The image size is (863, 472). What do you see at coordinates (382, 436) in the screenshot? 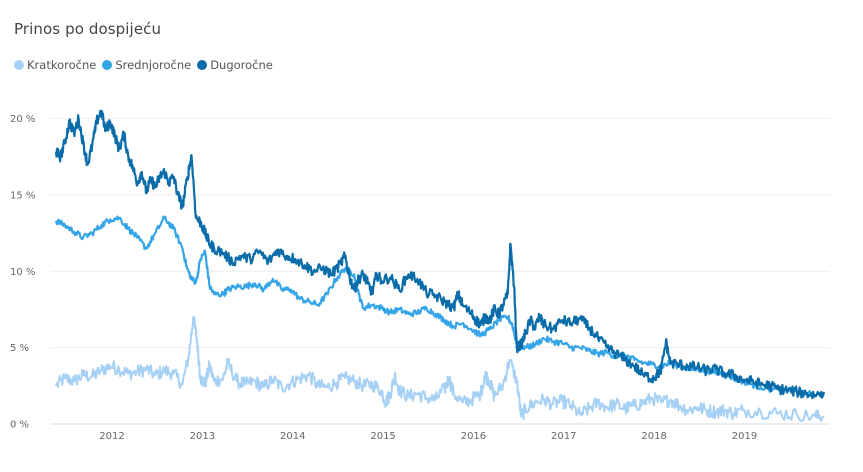
I see `x-tick-label: 2015` at bounding box center [382, 436].